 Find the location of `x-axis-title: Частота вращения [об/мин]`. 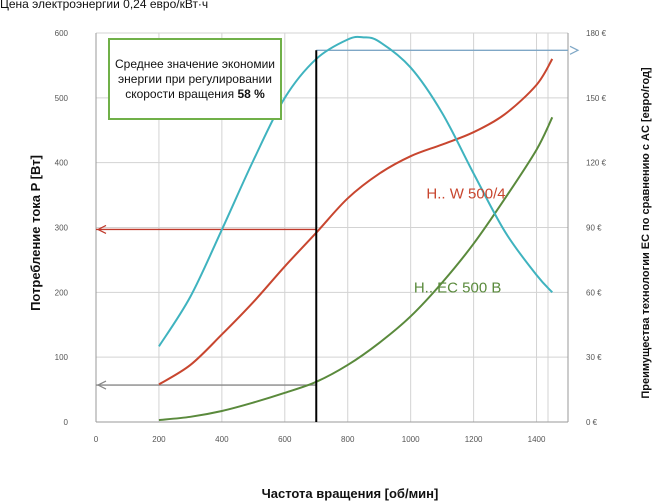

x-axis-title: Частота вращения [об/мин] is located at coordinates (350, 493).